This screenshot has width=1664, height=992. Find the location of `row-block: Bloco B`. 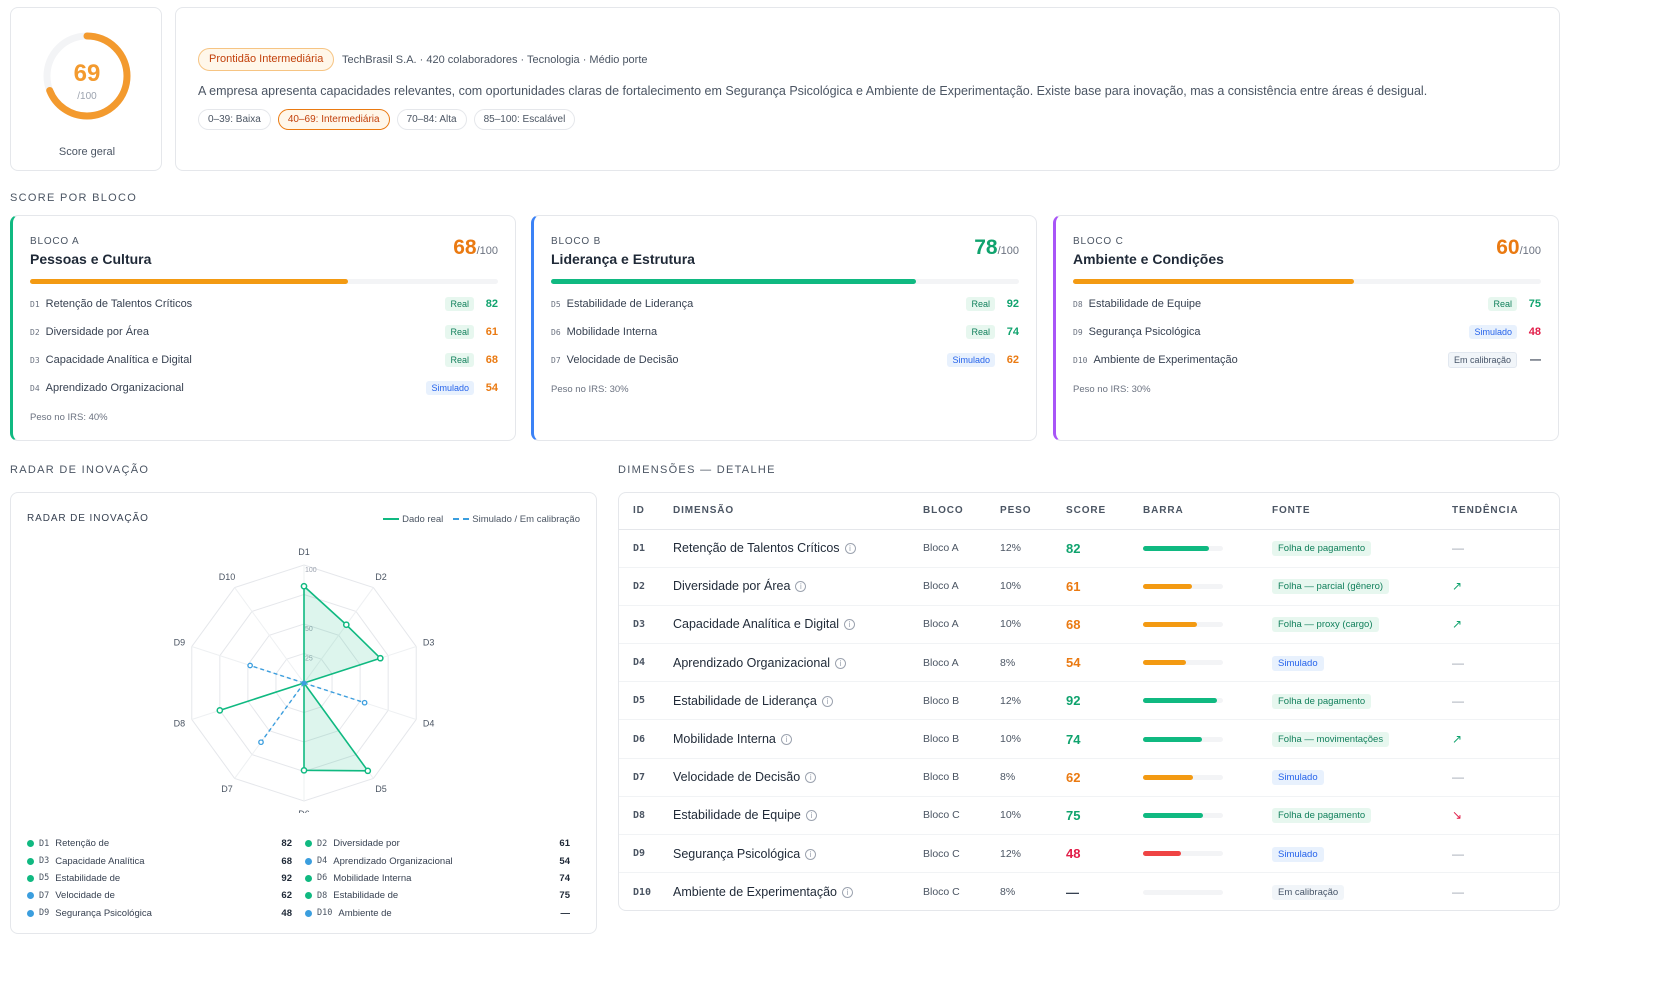

row-block: Bloco B is located at coordinates (961, 777).